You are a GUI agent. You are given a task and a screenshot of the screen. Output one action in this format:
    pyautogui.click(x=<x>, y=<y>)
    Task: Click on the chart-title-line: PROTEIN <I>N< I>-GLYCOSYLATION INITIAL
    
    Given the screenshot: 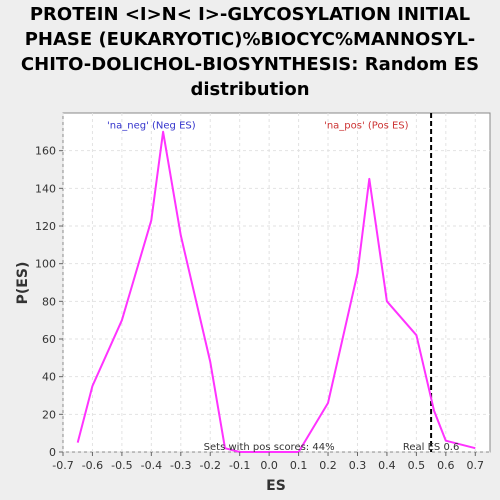 What is the action you would take?
    pyautogui.click(x=250, y=14)
    